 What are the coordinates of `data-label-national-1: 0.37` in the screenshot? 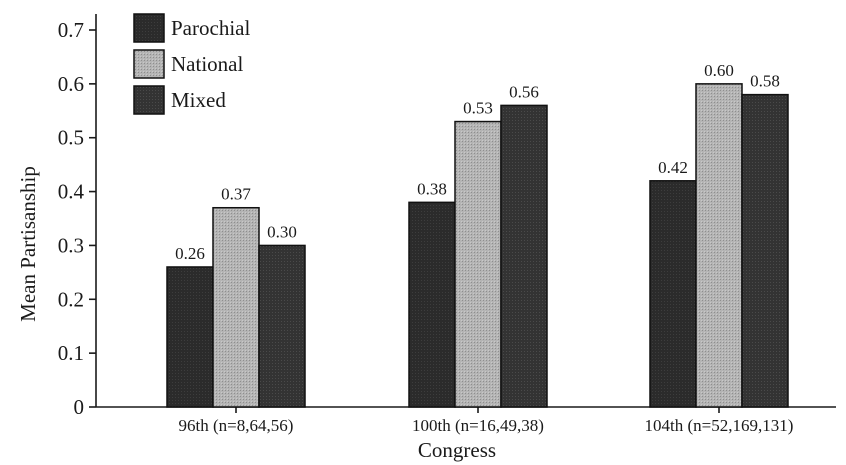 It's located at (236, 194).